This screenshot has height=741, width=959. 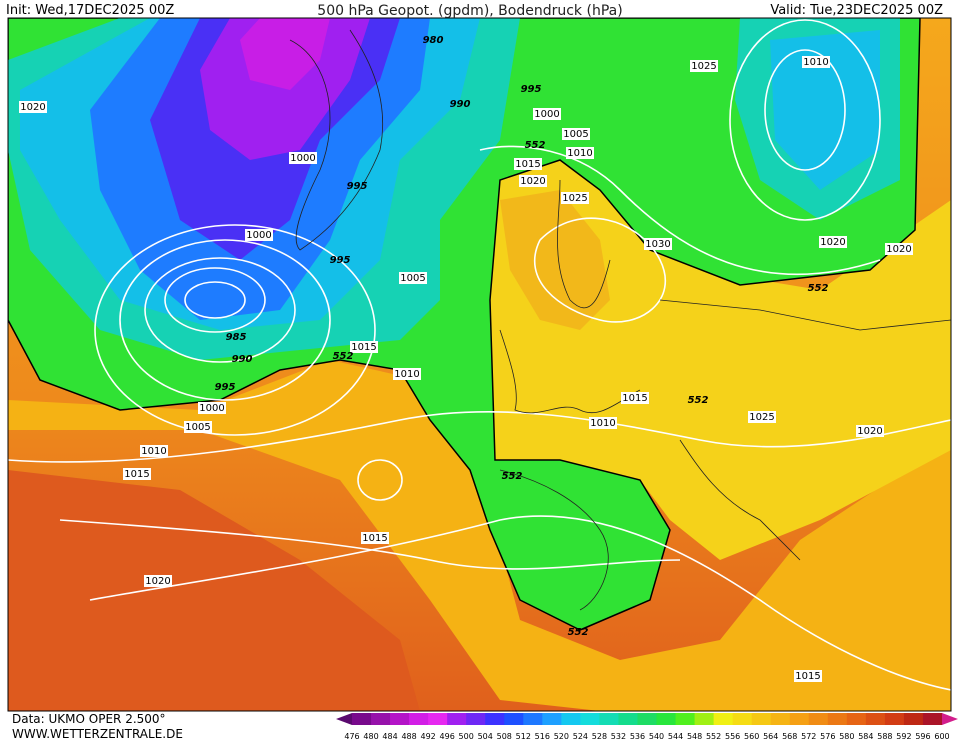 I want to click on map-title: 500 hPa Geopot. (gpdm), Bodendruck (hPa), so click(x=469, y=11).